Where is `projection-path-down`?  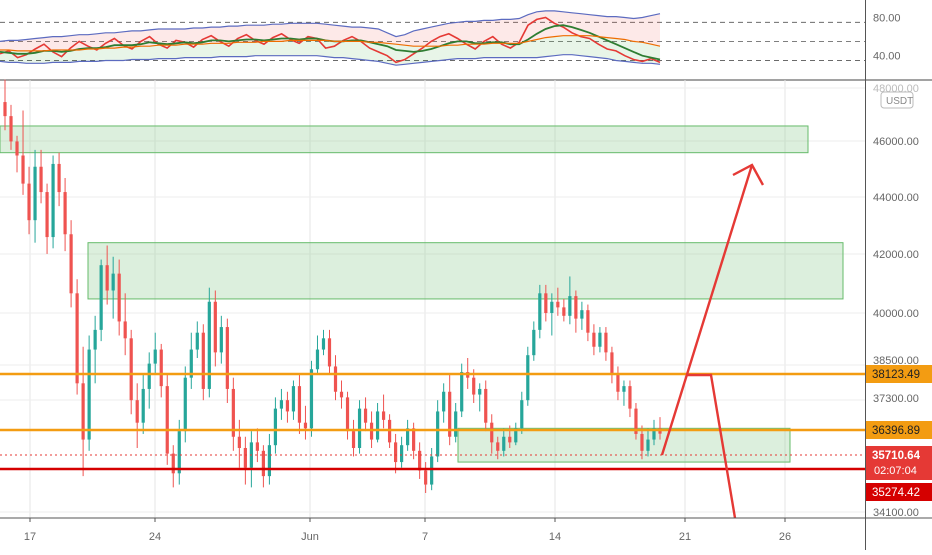
projection-path-down is located at coordinates (711, 446).